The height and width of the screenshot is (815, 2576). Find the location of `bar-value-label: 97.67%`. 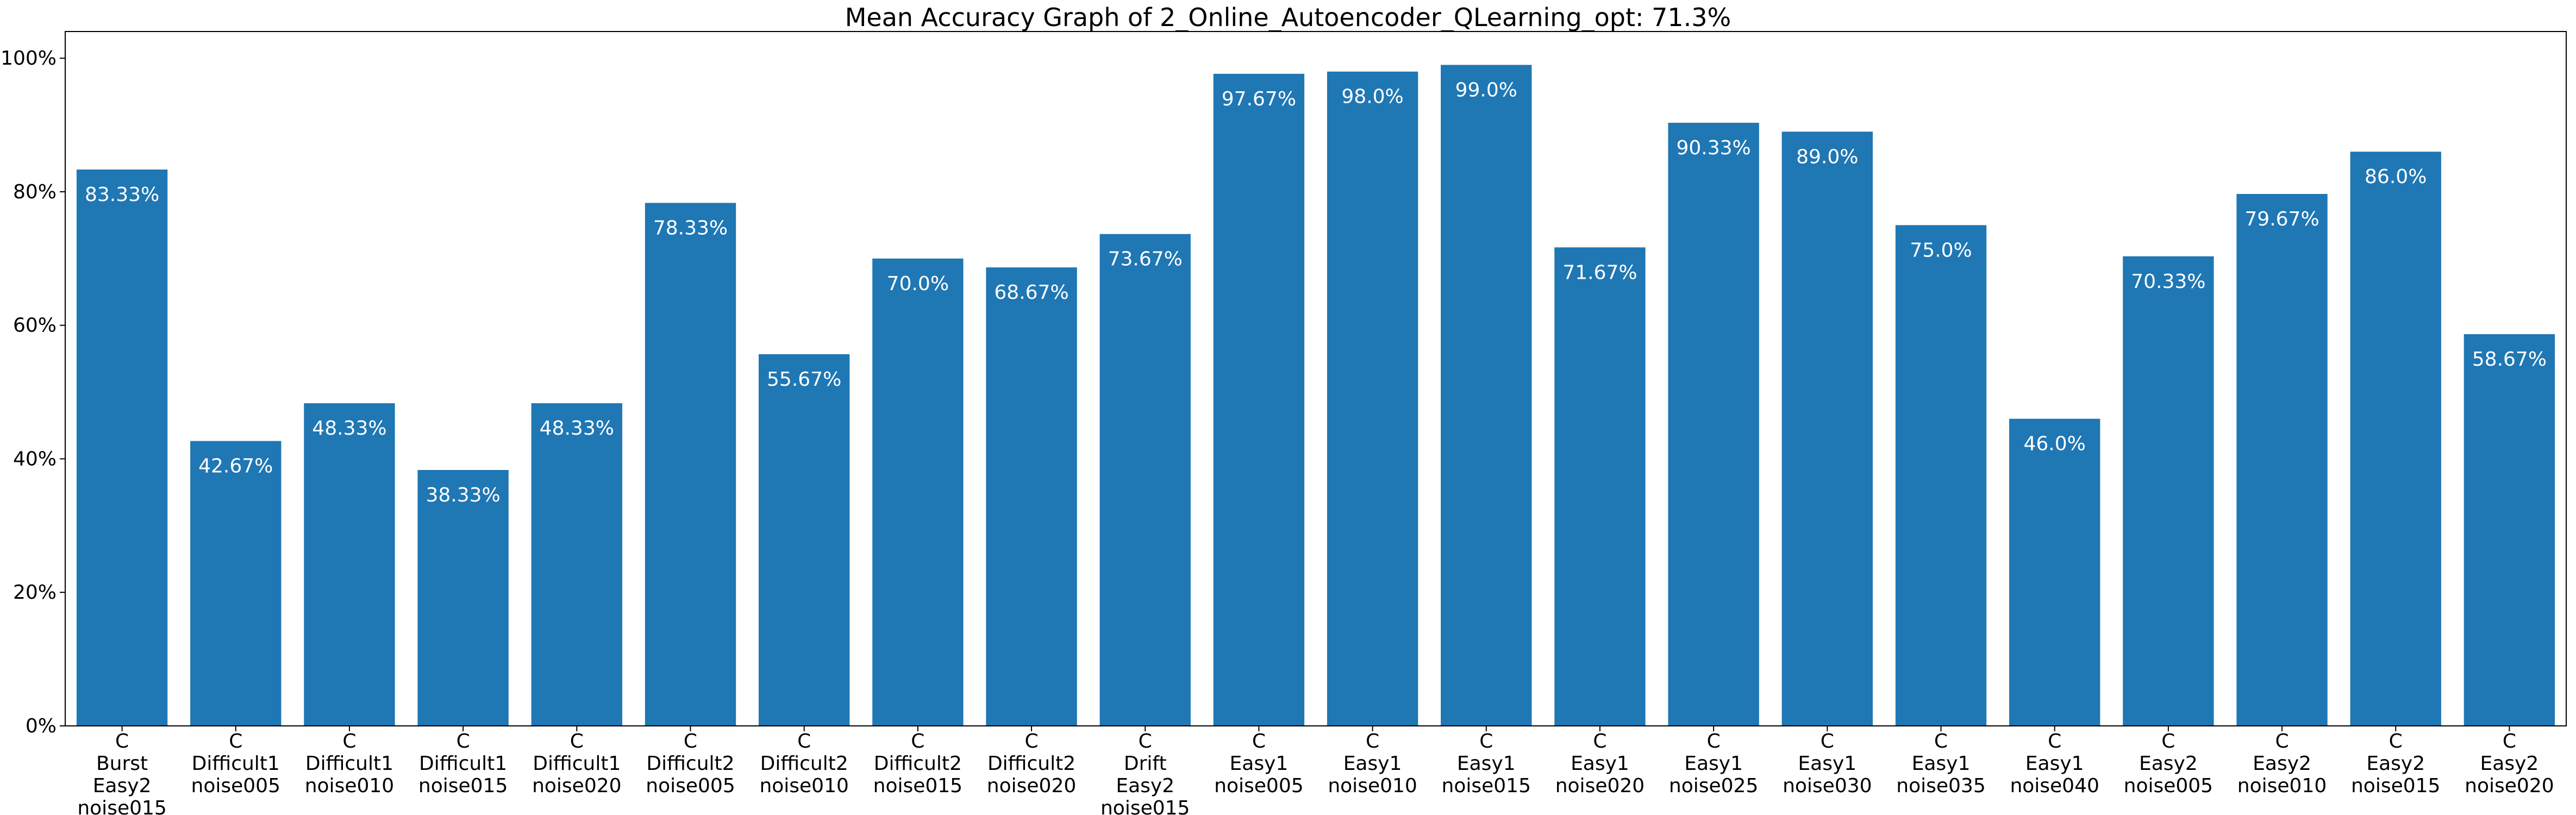

bar-value-label: 97.67% is located at coordinates (1259, 99).